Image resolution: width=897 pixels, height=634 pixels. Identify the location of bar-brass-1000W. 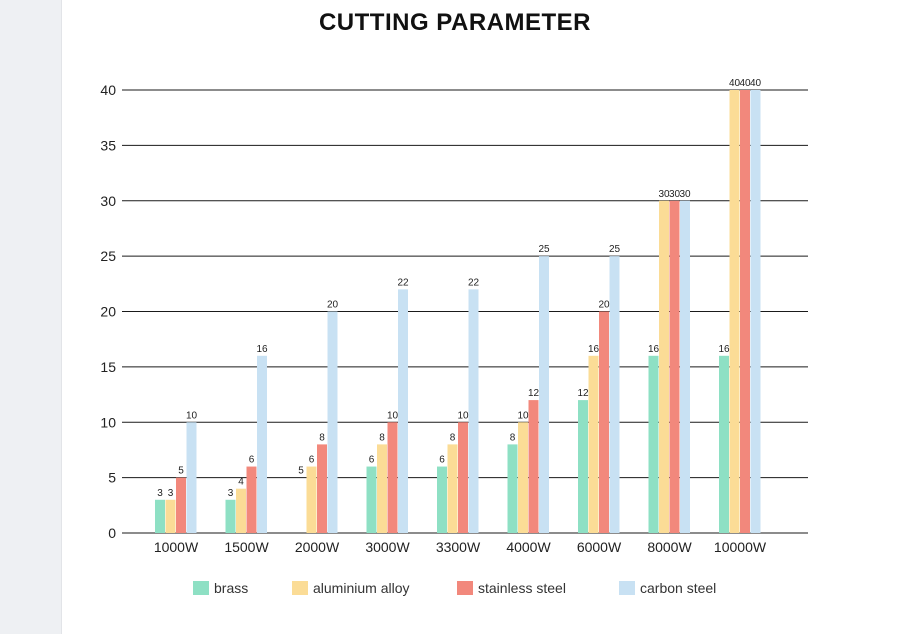
(160, 516).